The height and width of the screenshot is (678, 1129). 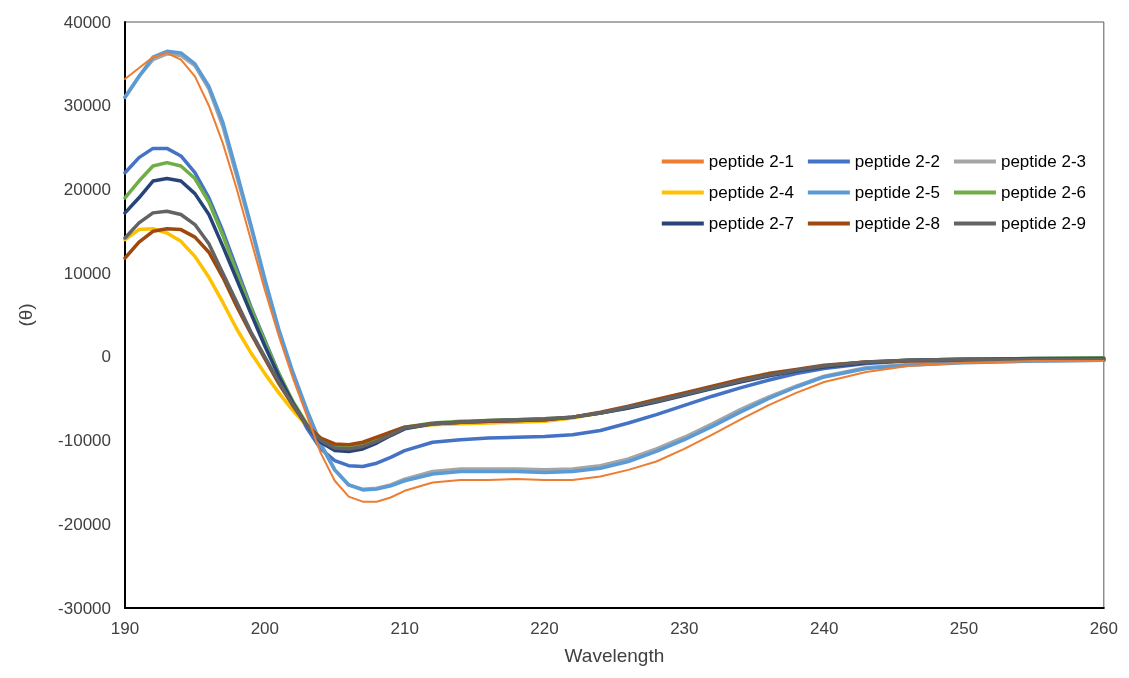 I want to click on y-tick-label: 30000, so click(x=87, y=106).